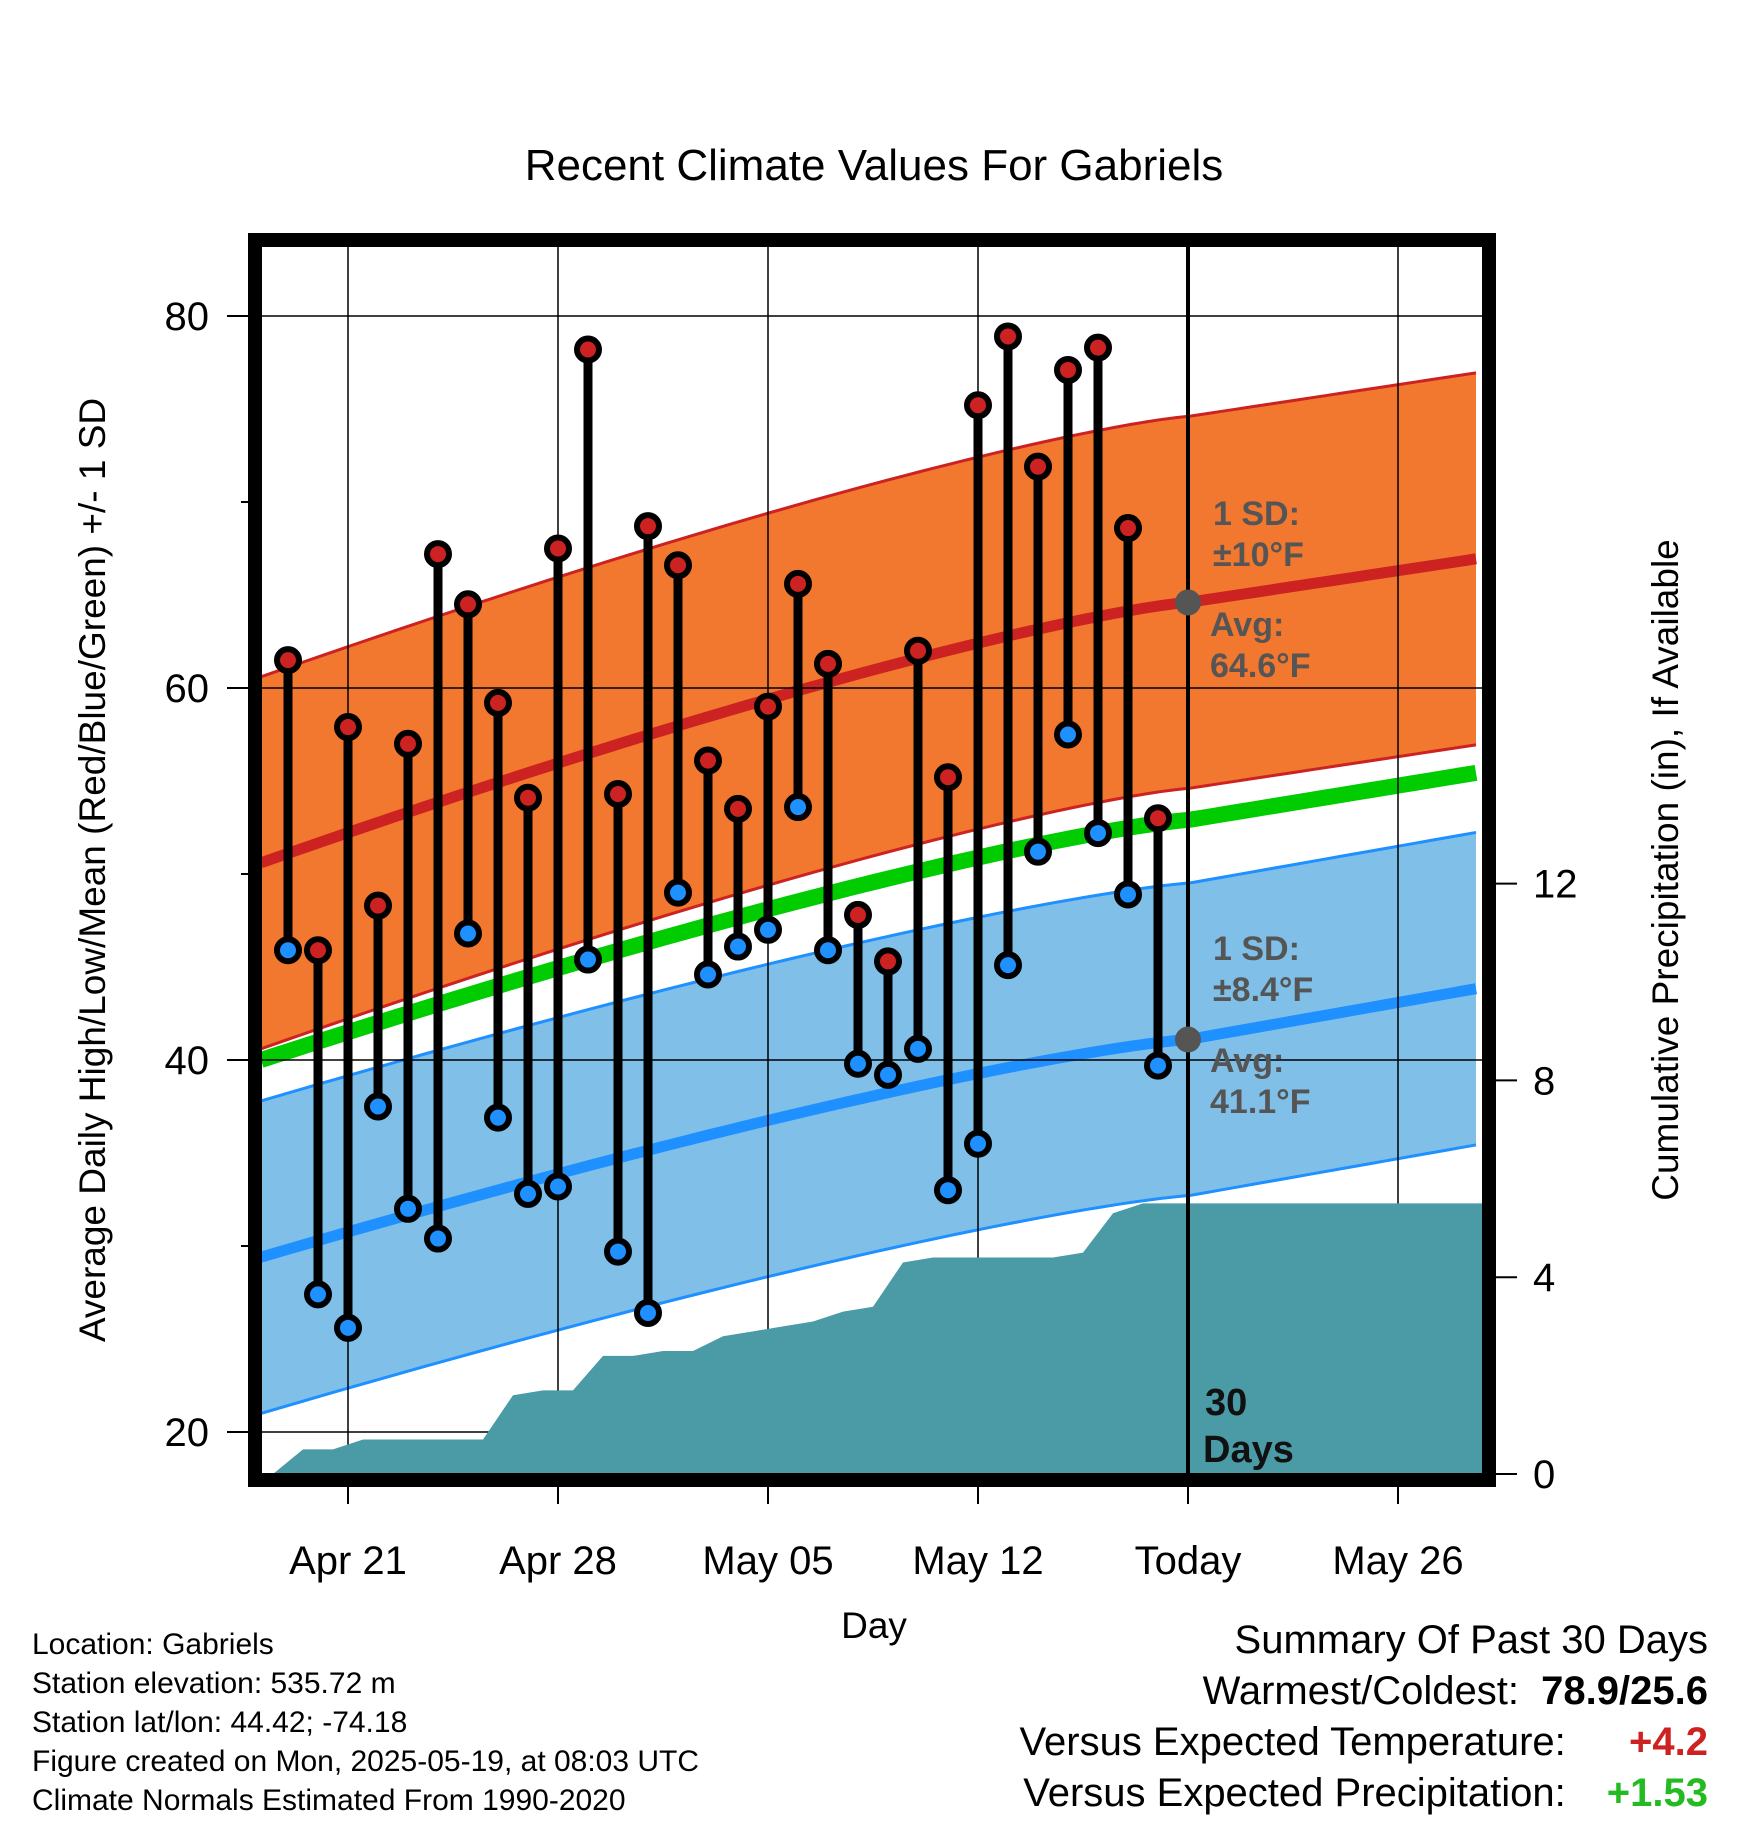 The height and width of the screenshot is (1828, 1748). What do you see at coordinates (1247, 625) in the screenshot?
I see `high-avg-label: Avg:` at bounding box center [1247, 625].